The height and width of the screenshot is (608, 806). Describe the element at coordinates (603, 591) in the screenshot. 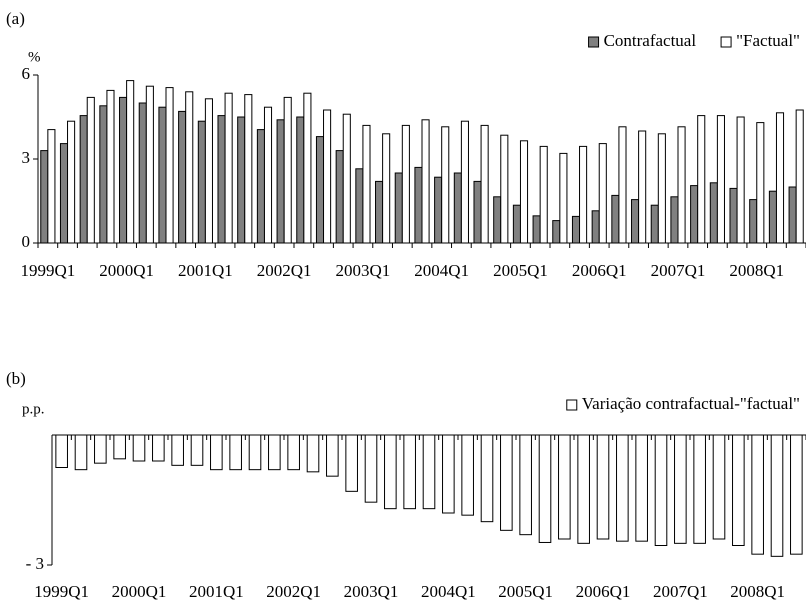

I see `x-tick-label: 2006Q1` at that location.